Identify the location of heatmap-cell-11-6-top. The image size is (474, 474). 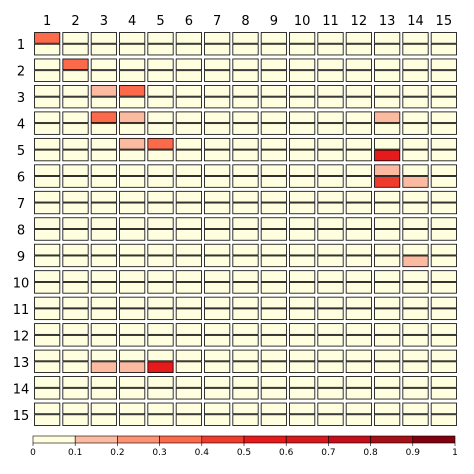
(188, 302).